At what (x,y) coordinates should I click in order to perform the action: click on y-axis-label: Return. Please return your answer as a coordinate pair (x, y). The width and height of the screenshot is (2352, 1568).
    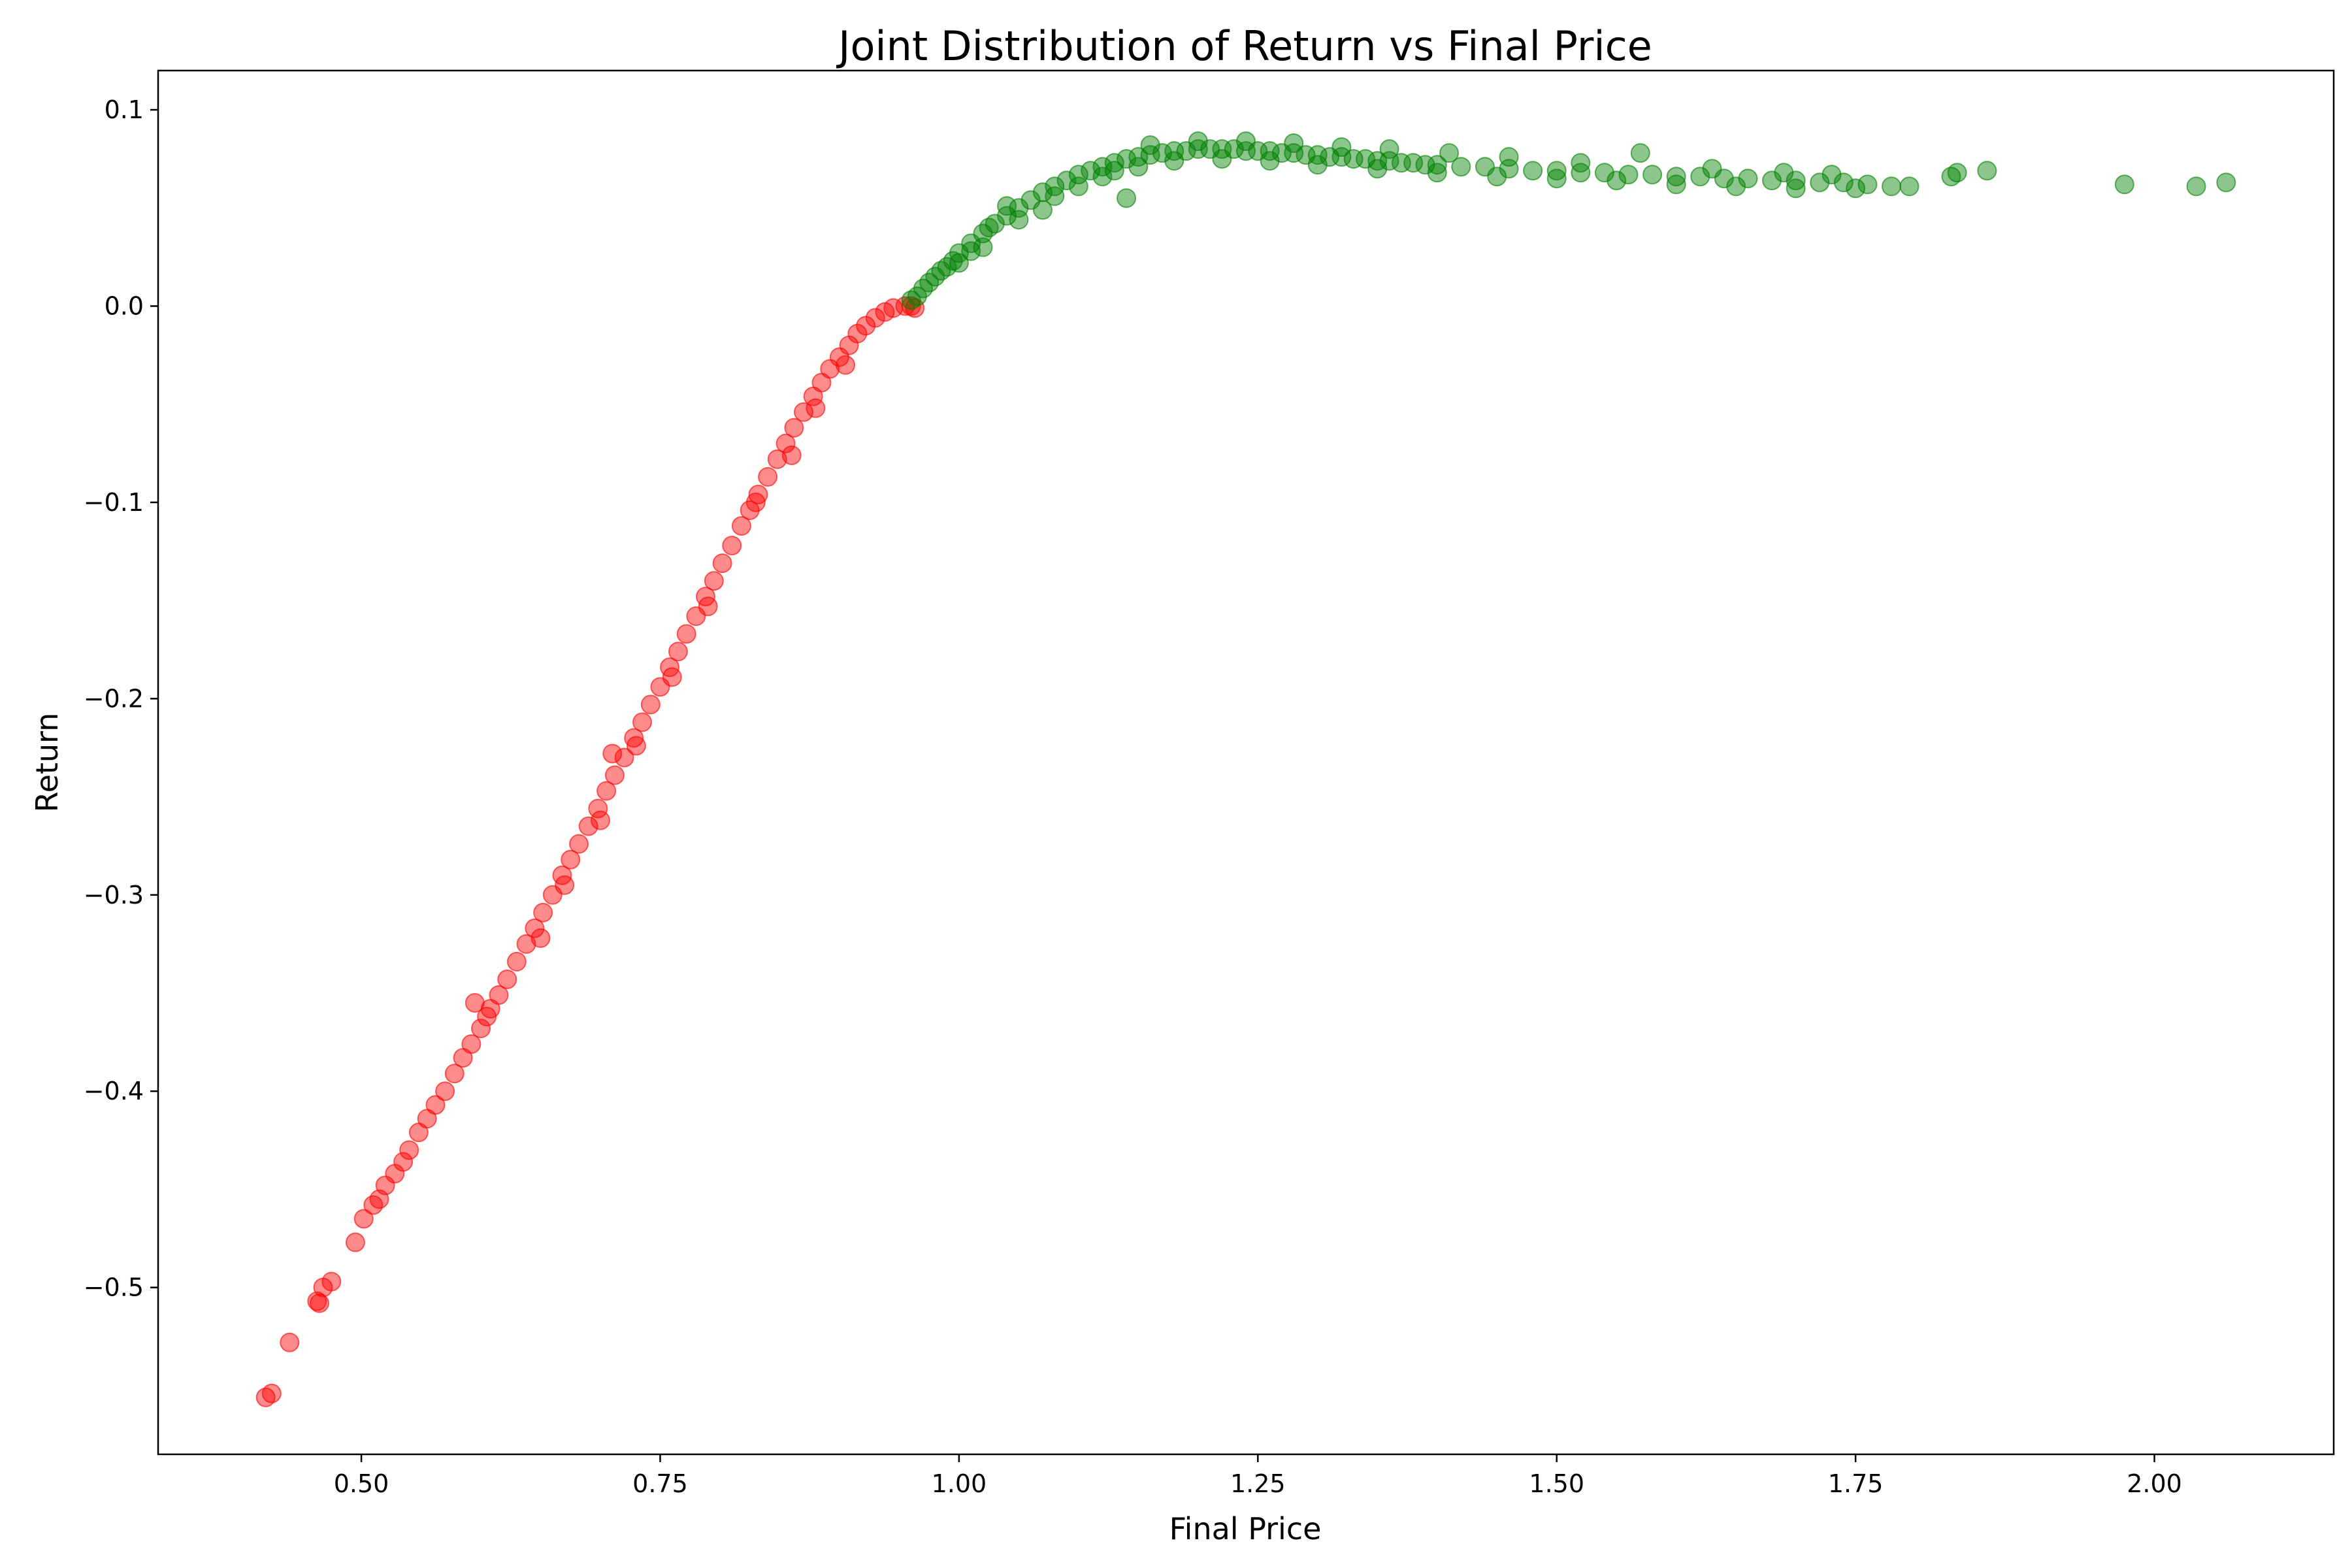
    Looking at the image, I should click on (47, 763).